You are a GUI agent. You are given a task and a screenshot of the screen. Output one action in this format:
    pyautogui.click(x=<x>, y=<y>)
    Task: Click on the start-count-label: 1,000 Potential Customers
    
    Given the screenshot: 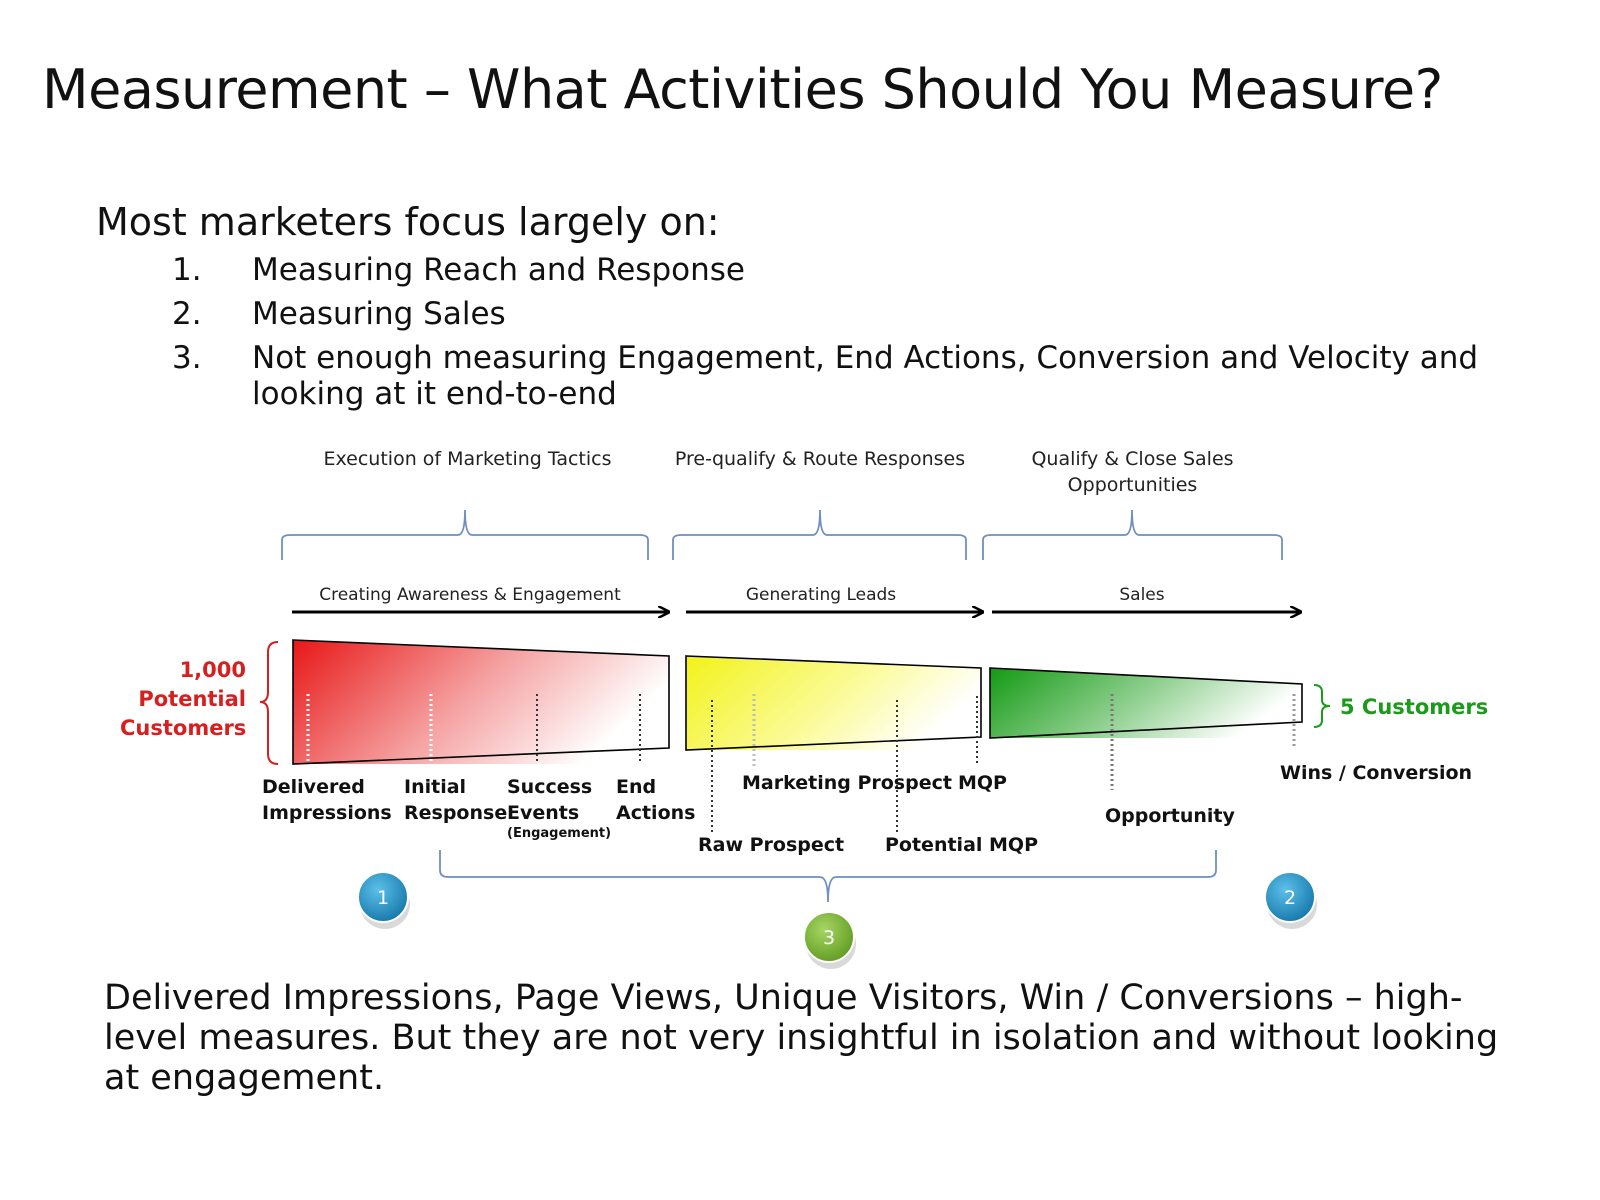 What is the action you would take?
    pyautogui.click(x=183, y=699)
    